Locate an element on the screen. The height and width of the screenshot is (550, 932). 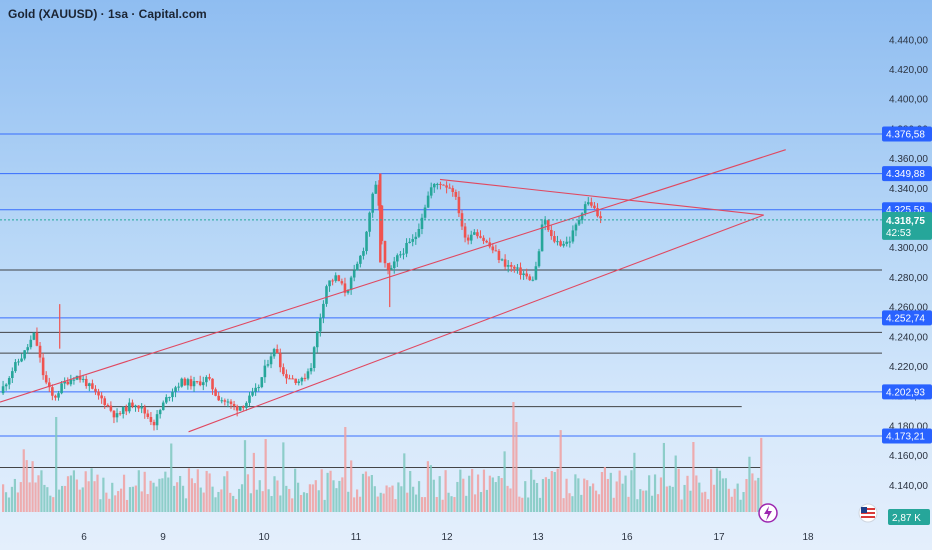
level-price-label: 4.376,58 is located at coordinates (905, 134).